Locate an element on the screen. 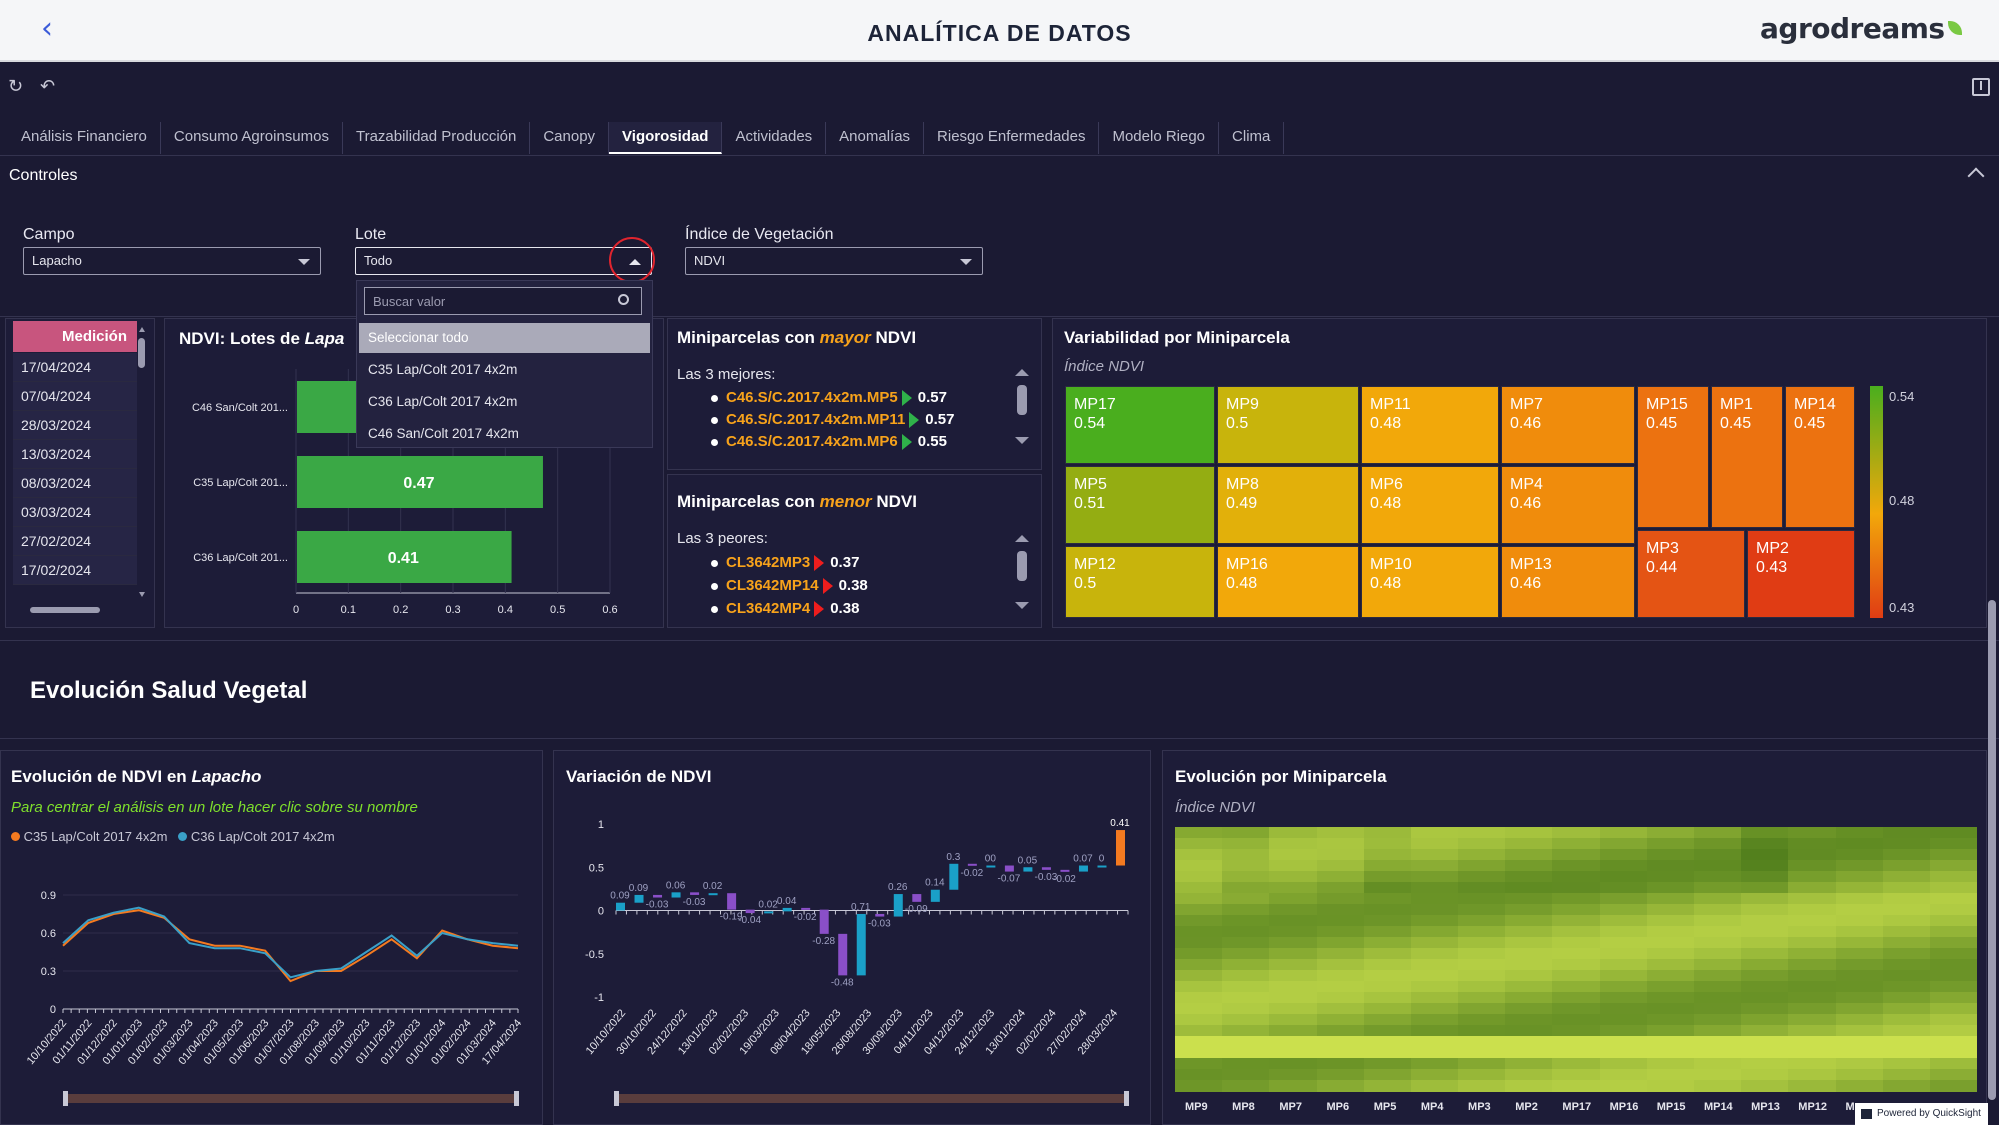 The image size is (1999, 1125). list-item: C46.S/C.2017.4x2m.MP5 0.57 is located at coordinates (833, 398).